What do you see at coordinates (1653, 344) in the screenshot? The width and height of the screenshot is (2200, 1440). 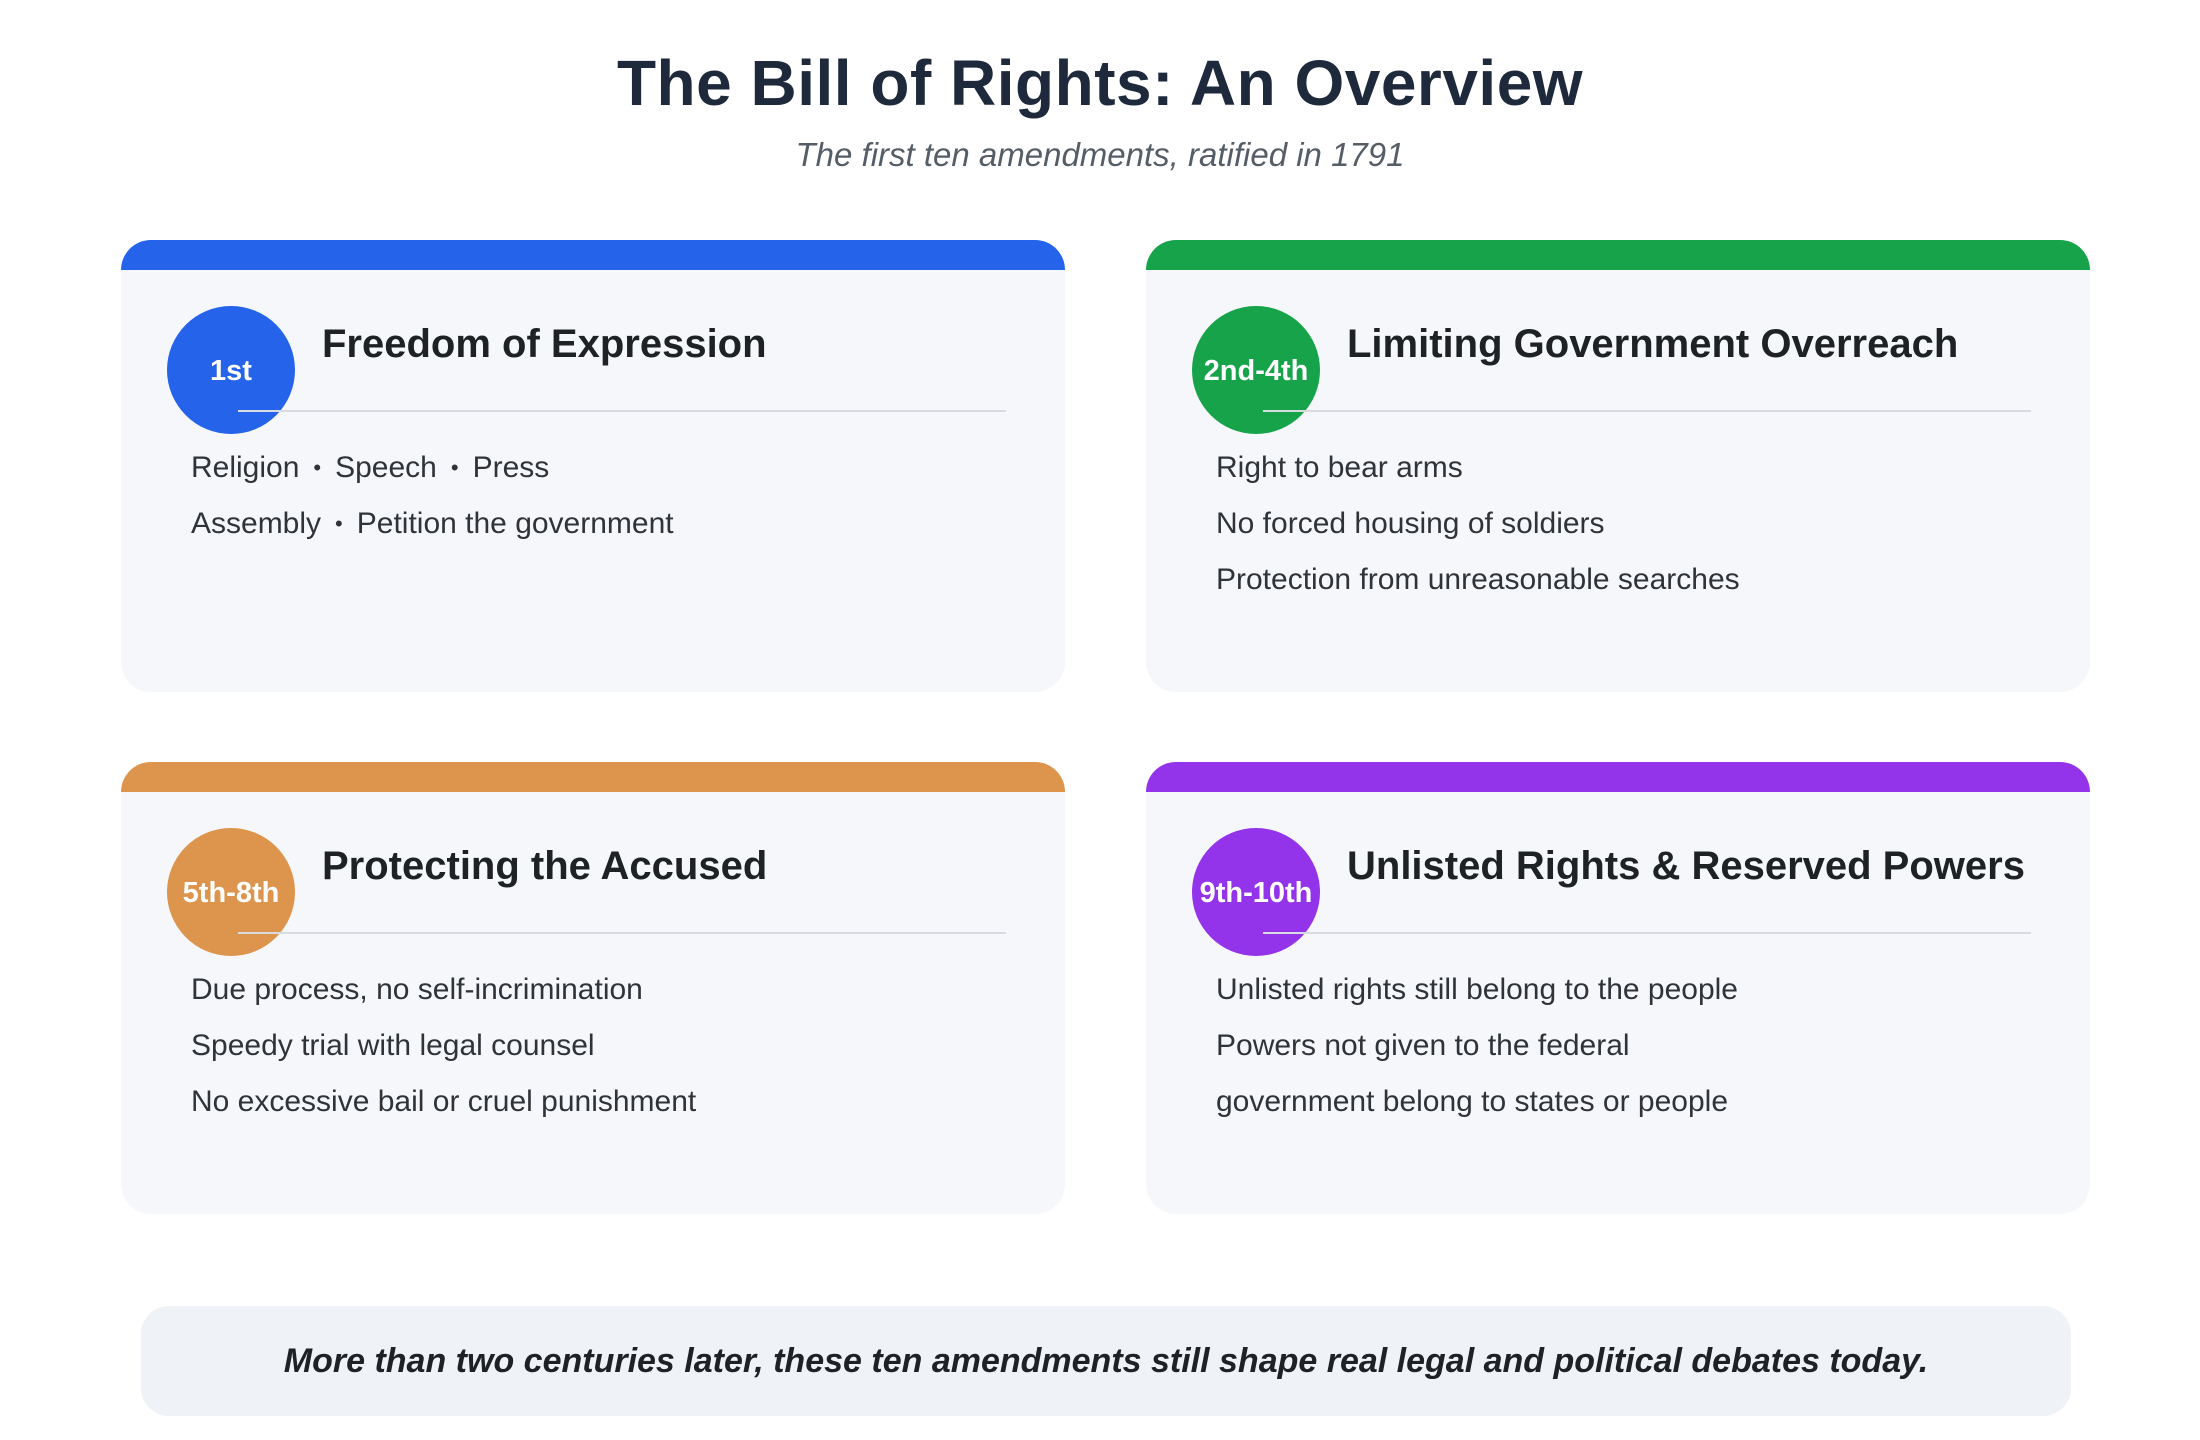 I see `card-title: Limiting Government Overreach` at bounding box center [1653, 344].